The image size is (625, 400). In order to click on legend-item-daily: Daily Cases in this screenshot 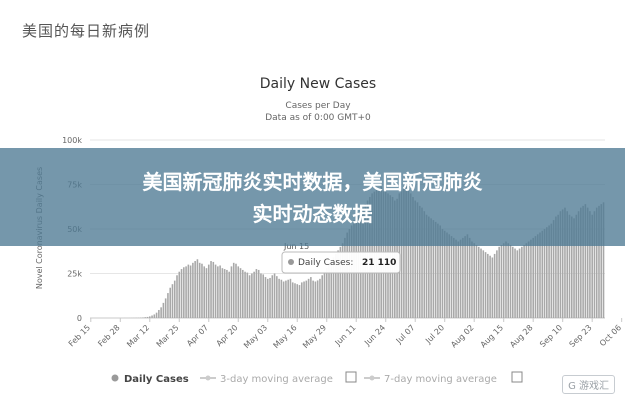, I will do `click(150, 379)`.